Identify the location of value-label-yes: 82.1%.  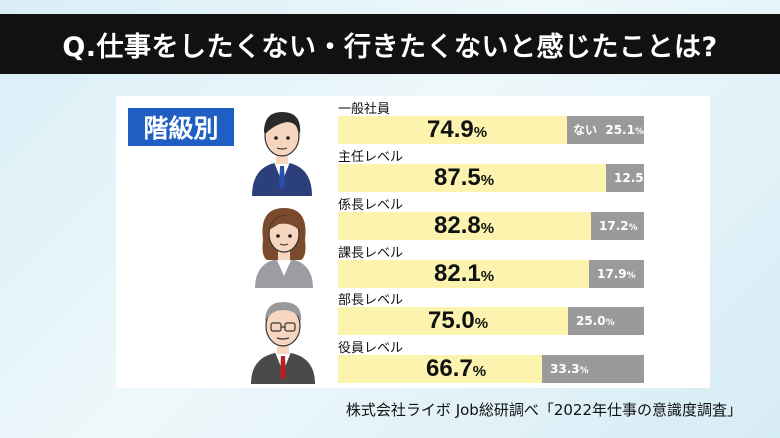
(464, 273).